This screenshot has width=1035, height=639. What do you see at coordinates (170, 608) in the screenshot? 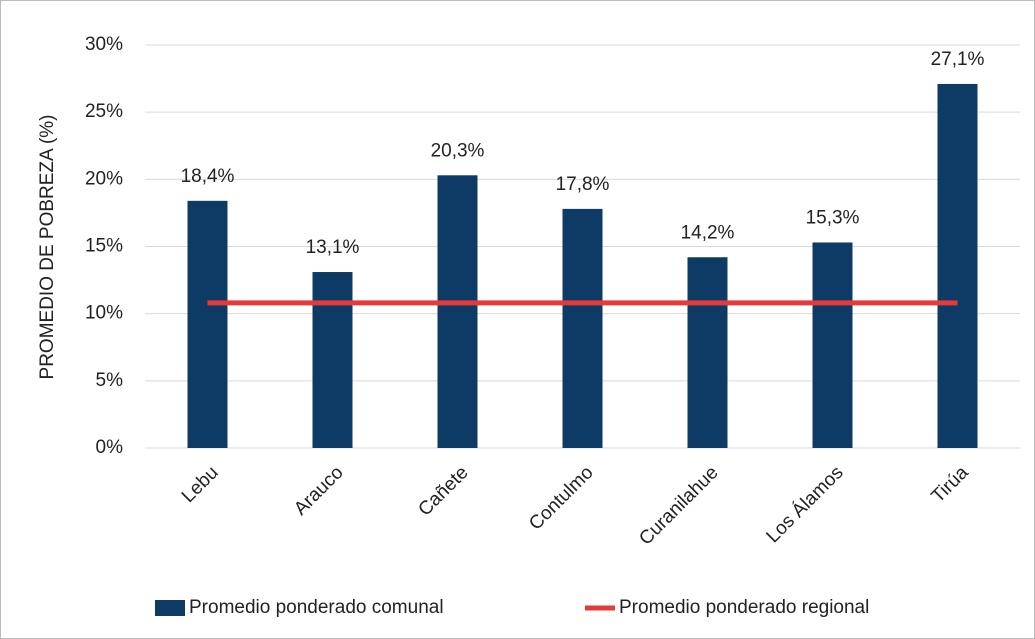
I see `legend-swatch` at bounding box center [170, 608].